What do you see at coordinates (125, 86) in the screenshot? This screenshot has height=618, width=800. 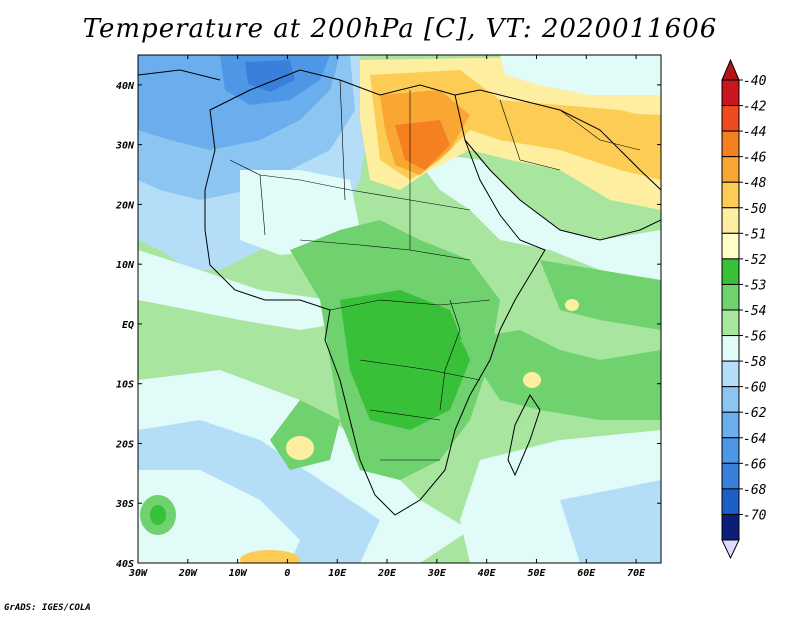 I see `lat-tick-label: 40N` at bounding box center [125, 86].